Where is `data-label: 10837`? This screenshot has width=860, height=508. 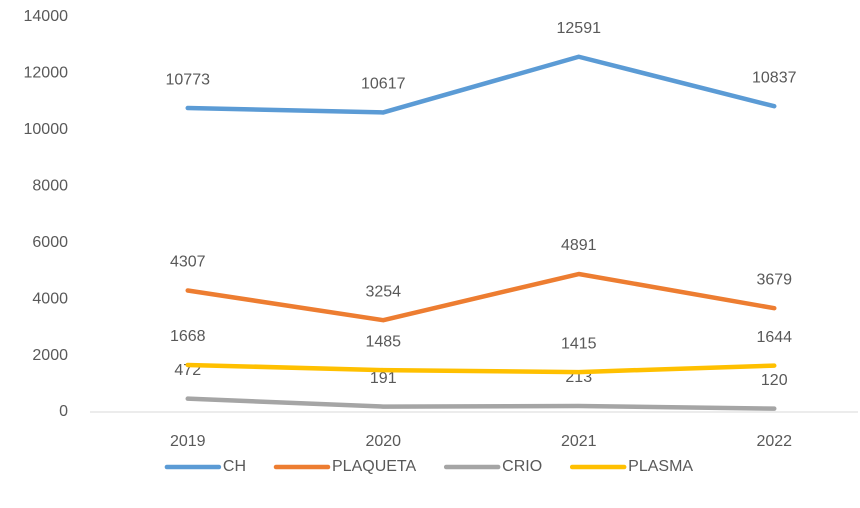 data-label: 10837 is located at coordinates (774, 77).